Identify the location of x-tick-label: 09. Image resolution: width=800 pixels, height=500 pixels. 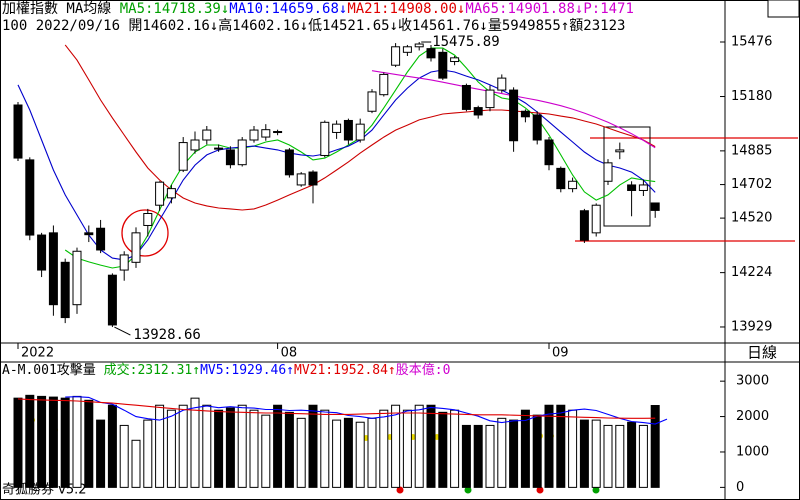
(560, 353).